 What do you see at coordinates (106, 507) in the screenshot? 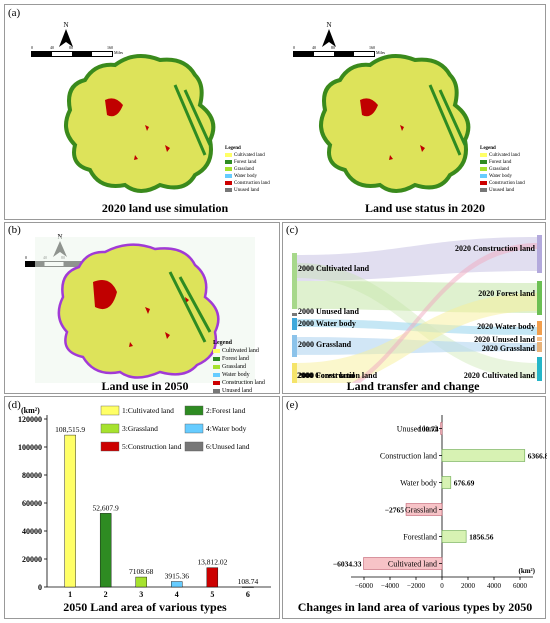
I see `bar-value-label: 52,607.9` at bounding box center [106, 507].